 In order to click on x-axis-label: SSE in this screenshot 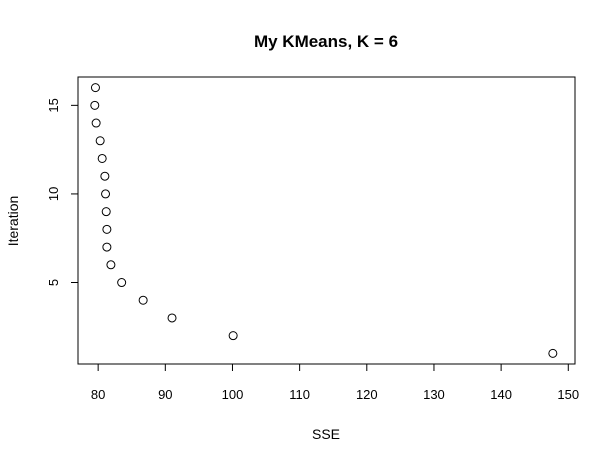, I will do `click(326, 434)`.